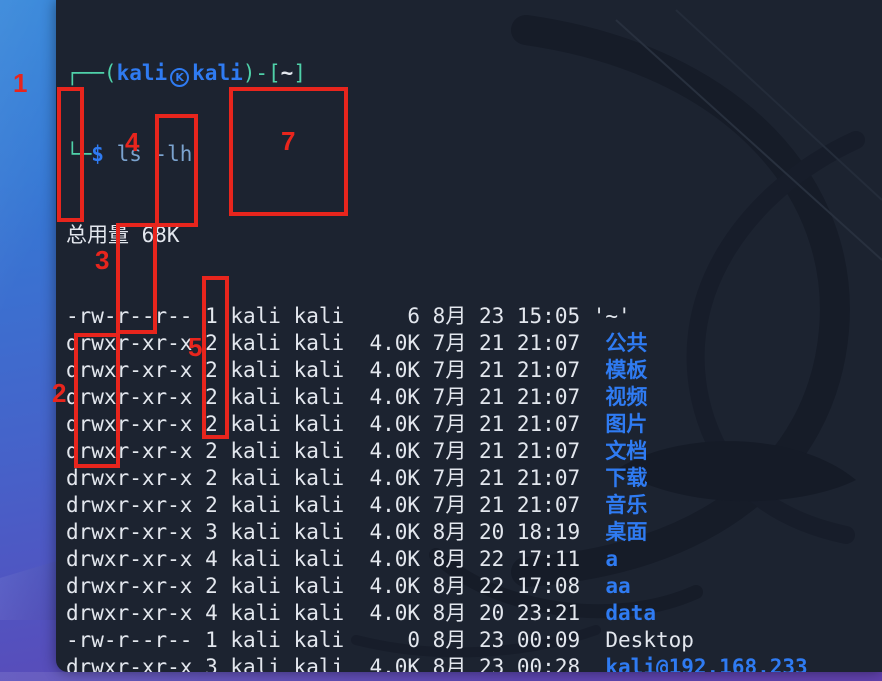 The width and height of the screenshot is (882, 681). I want to click on prompt-cwd: ~, so click(287, 73).